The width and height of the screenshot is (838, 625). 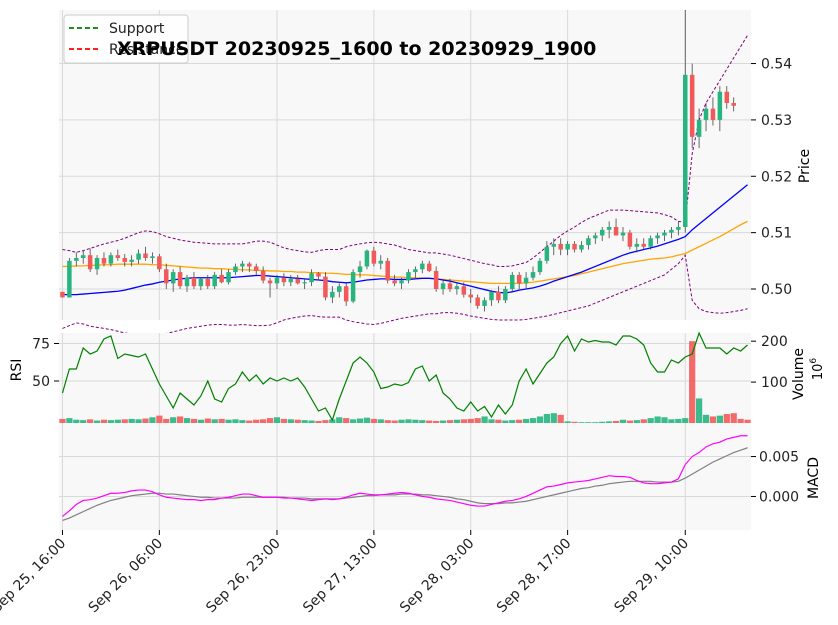 I want to click on price-tick-label: 0.52, so click(x=776, y=177).